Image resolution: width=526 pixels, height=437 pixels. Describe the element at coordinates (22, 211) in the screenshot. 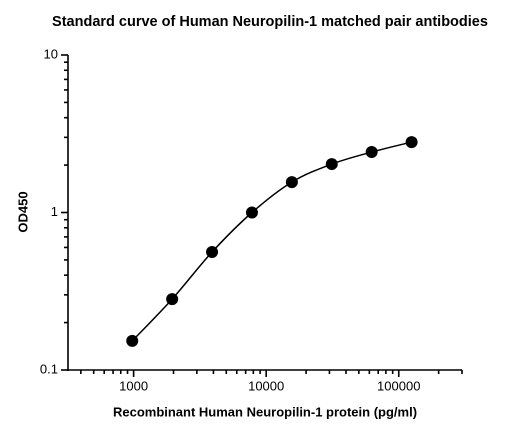

I see `y-axis-label: OD450` at that location.